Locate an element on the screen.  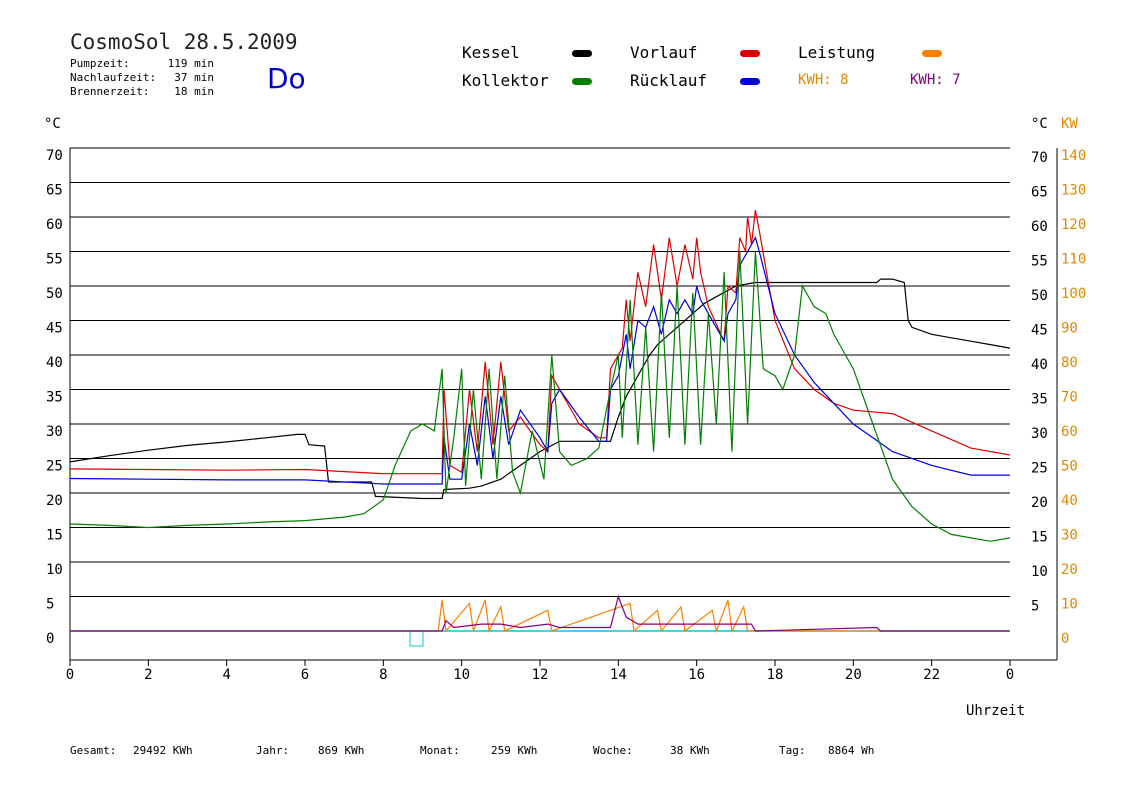
right-power-unit: KW is located at coordinates (1069, 124).